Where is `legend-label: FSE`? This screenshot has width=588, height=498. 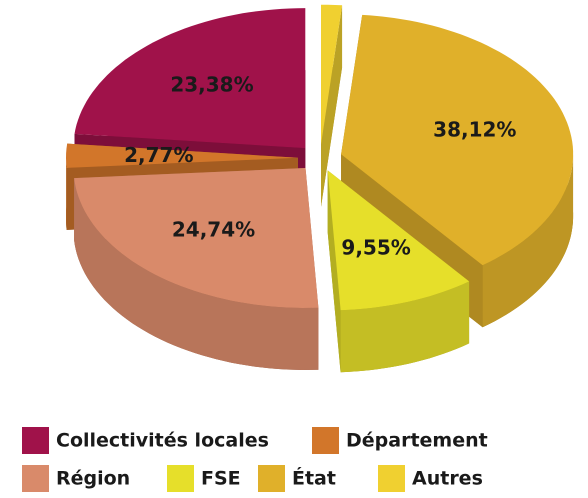 legend-label: FSE is located at coordinates (221, 479).